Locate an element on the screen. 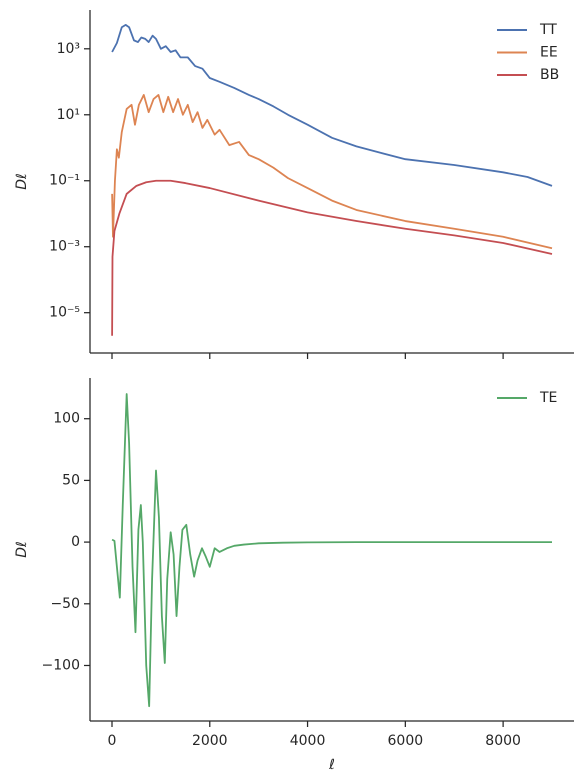 The height and width of the screenshot is (784, 583). x-tick-label: 4000 is located at coordinates (308, 741).